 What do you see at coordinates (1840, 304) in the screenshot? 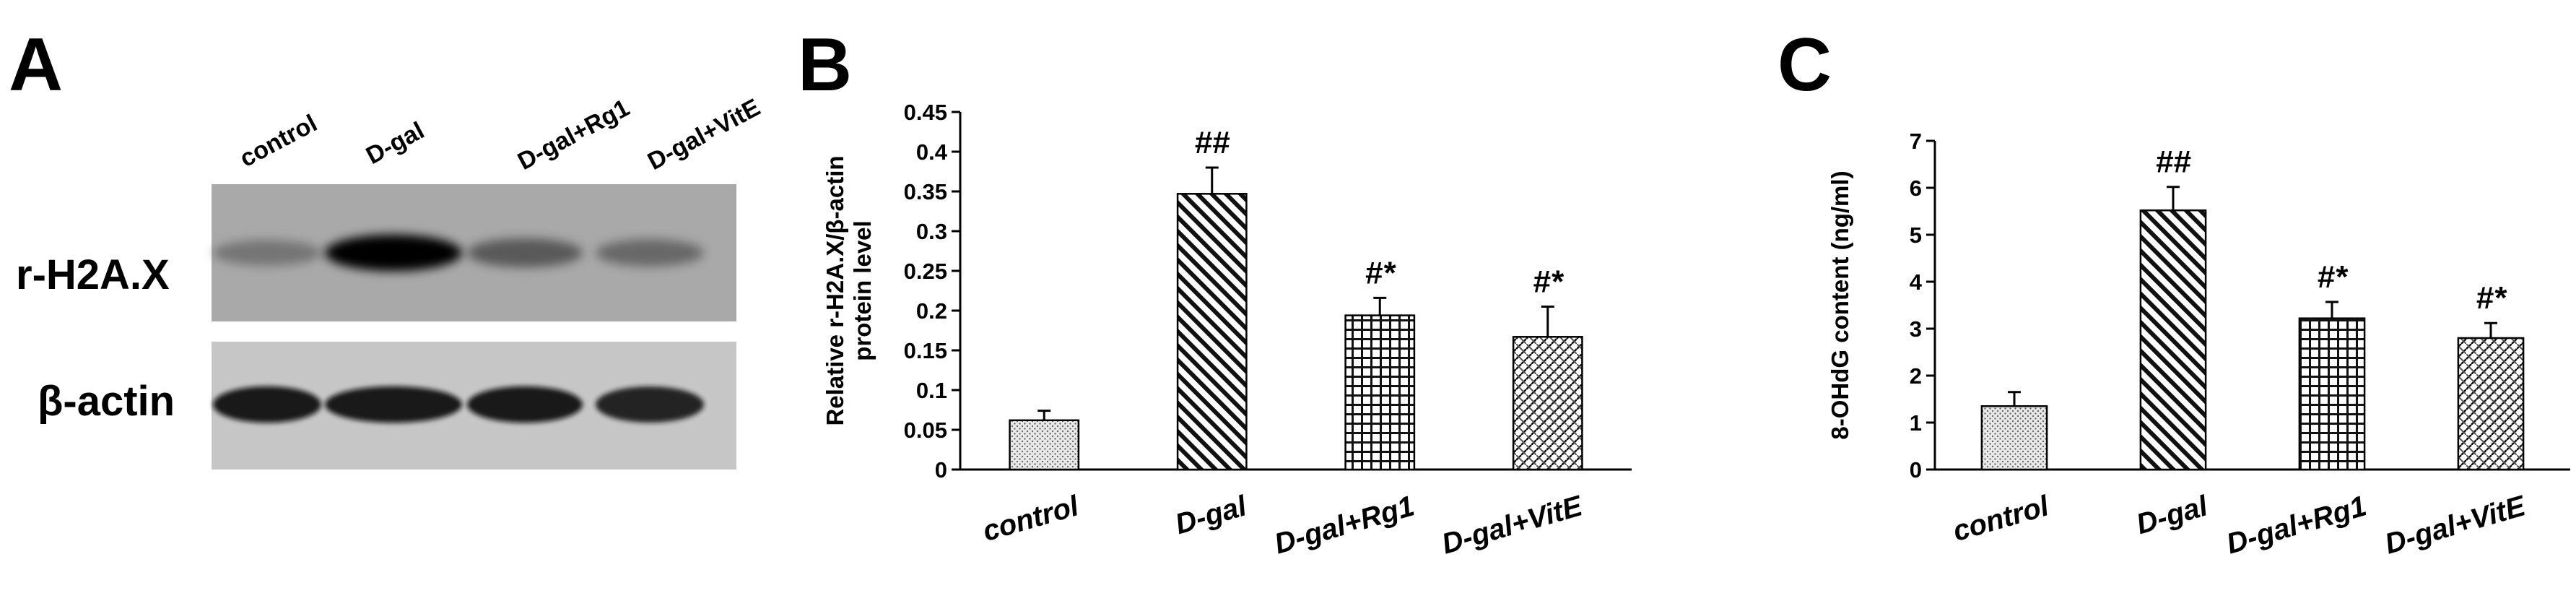
I see `chart-c-y-axis-label: 8-OHdG content (ng/ml)` at bounding box center [1840, 304].